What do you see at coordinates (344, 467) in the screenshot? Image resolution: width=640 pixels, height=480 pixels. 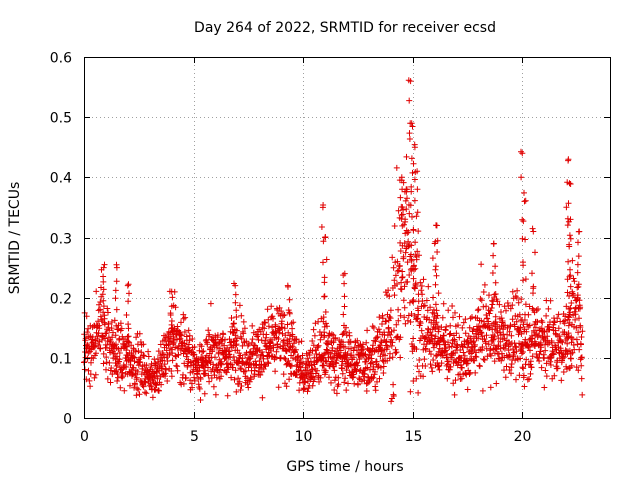 I see `x-axis-label: GPS time / hours` at bounding box center [344, 467].